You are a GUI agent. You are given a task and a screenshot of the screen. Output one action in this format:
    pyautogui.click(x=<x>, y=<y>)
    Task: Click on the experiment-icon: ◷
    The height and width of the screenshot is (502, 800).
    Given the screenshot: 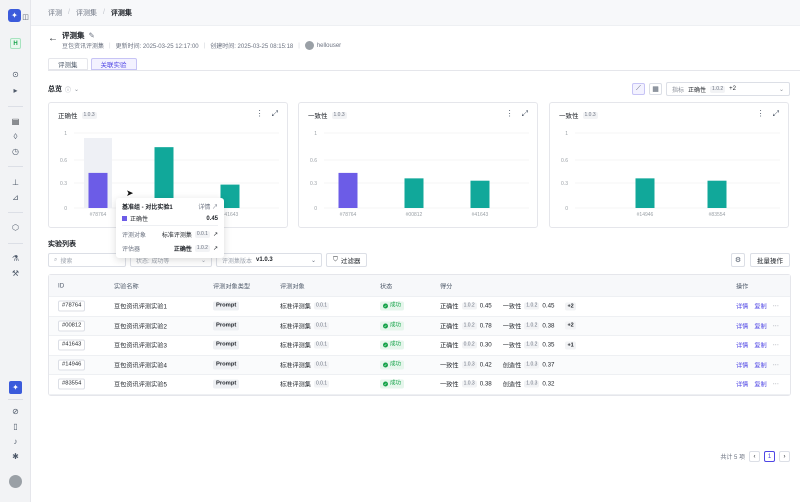 What is the action you would take?
    pyautogui.click(x=15, y=151)
    